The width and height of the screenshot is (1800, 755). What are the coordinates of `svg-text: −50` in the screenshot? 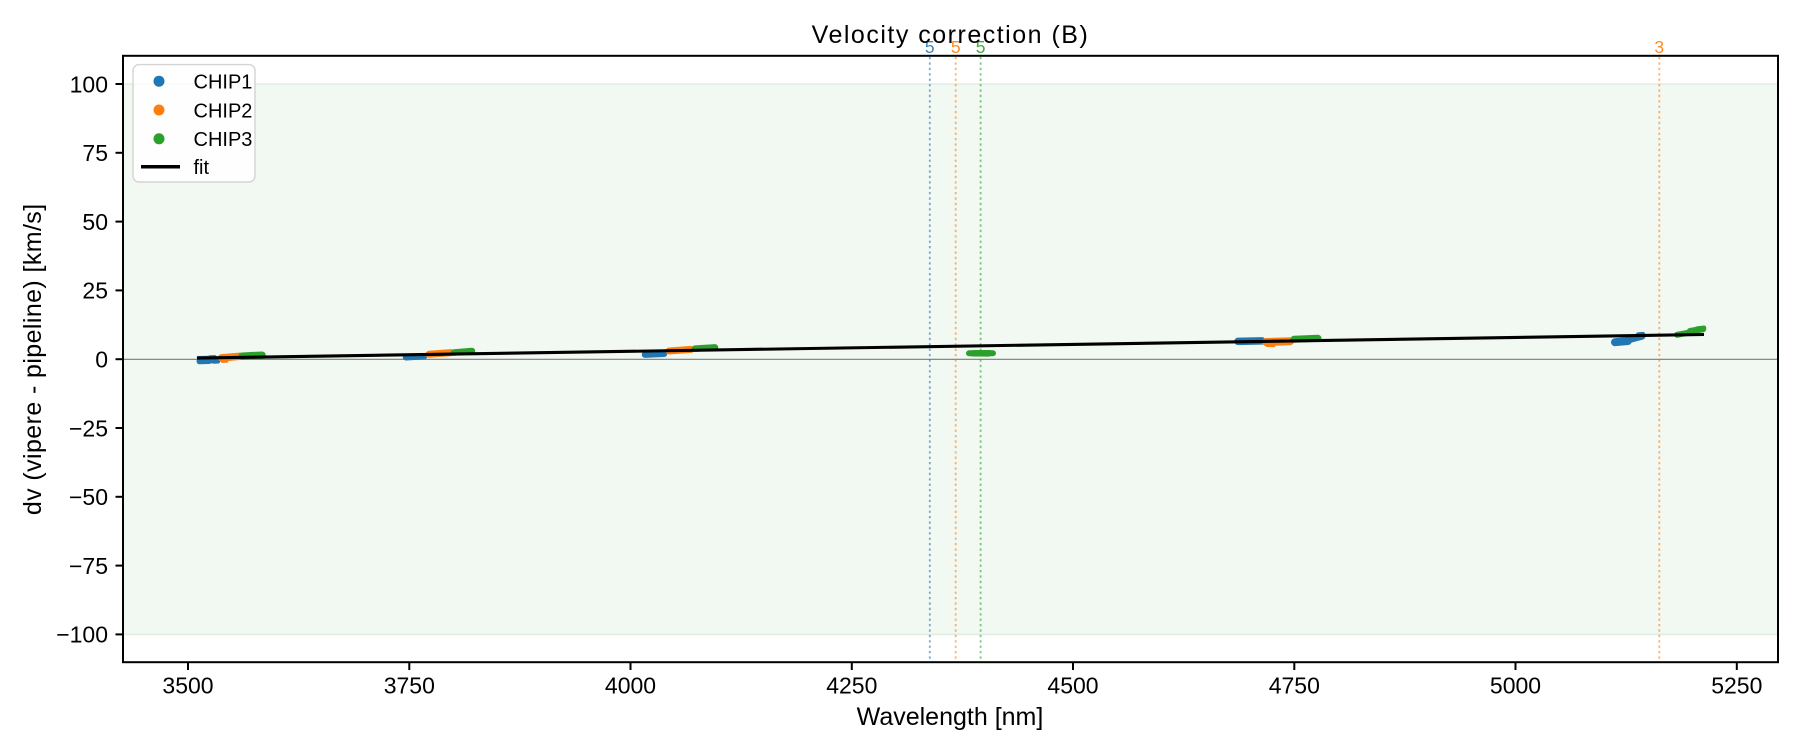 It's located at (88, 497).